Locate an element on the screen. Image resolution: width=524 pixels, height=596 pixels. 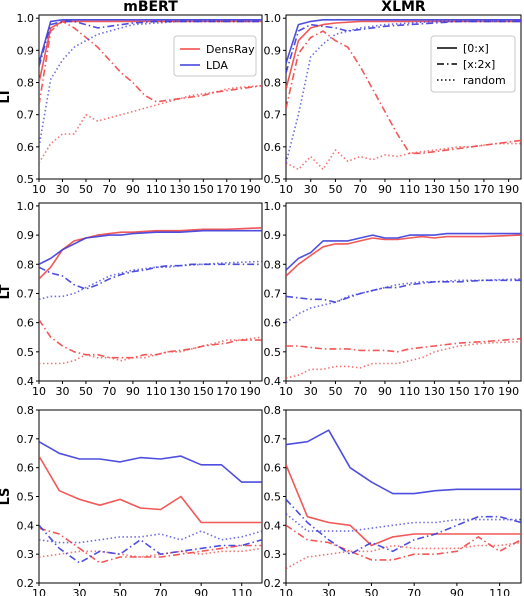
legend-label: [0:x] is located at coordinates (476, 48).